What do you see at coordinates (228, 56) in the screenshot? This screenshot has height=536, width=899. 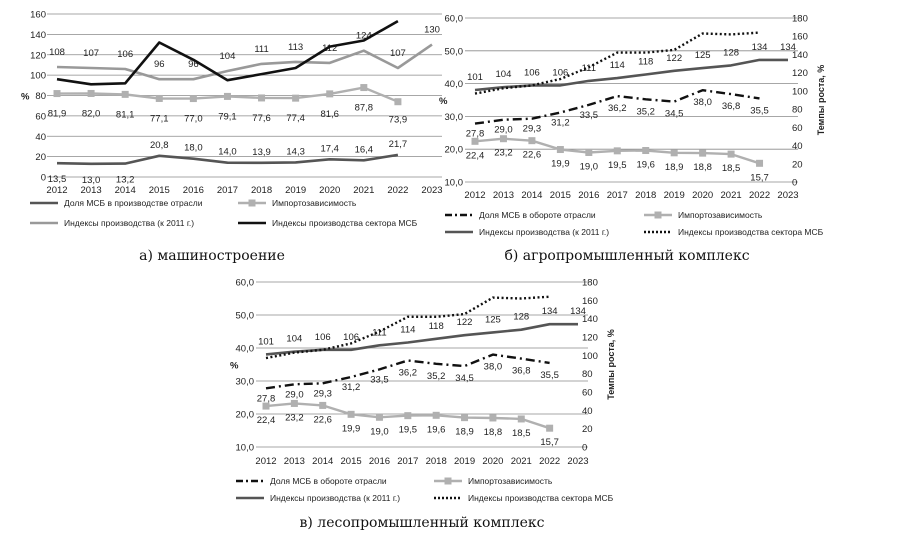 I see `data-label: 104` at bounding box center [228, 56].